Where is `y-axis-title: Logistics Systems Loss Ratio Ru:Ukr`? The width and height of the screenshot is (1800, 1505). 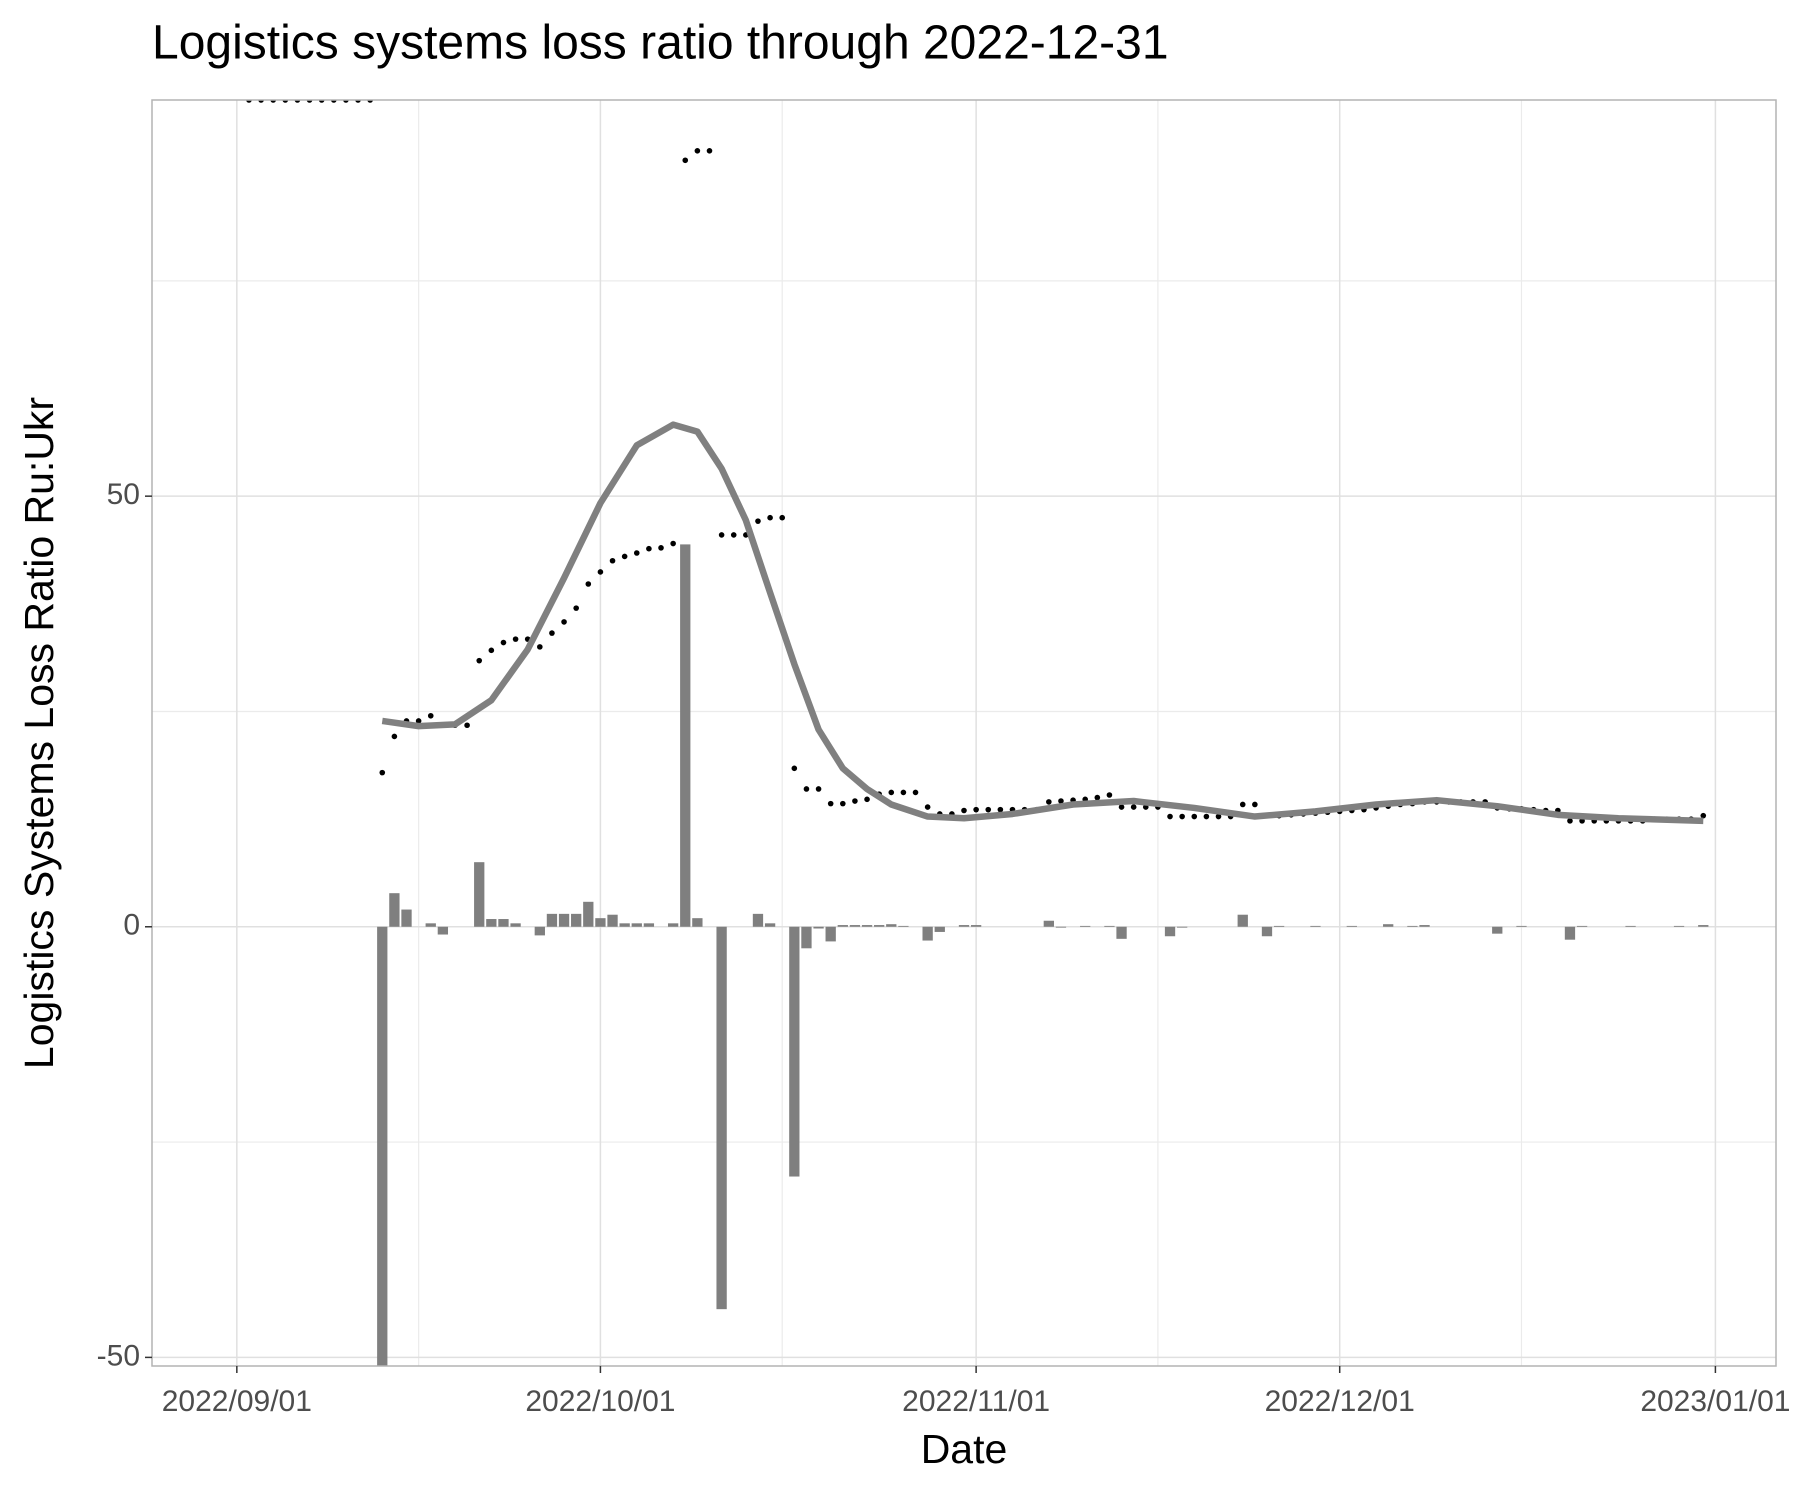 y-axis-title: Logistics Systems Loss Ratio Ru:Ukr is located at coordinates (39, 733).